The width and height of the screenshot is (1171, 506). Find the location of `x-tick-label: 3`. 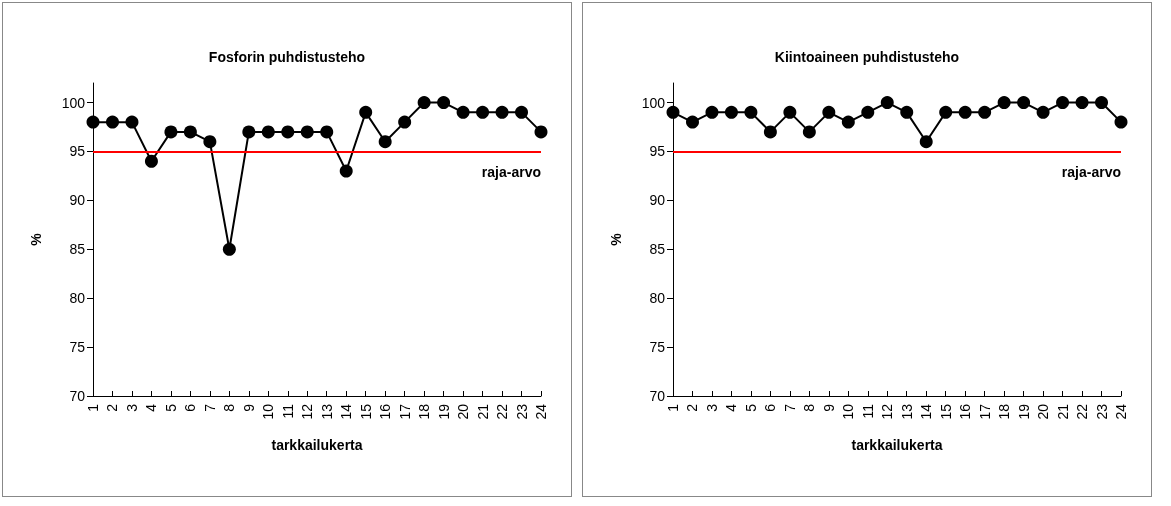

x-tick-label: 3 is located at coordinates (711, 407).